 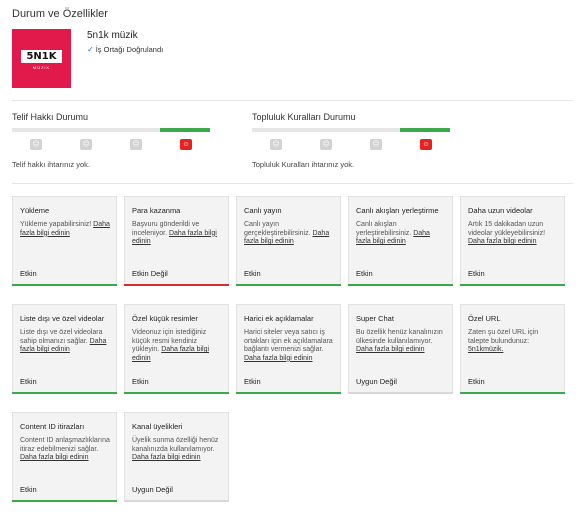 What do you see at coordinates (111, 130) in the screenshot?
I see `copyright-status-bar` at bounding box center [111, 130].